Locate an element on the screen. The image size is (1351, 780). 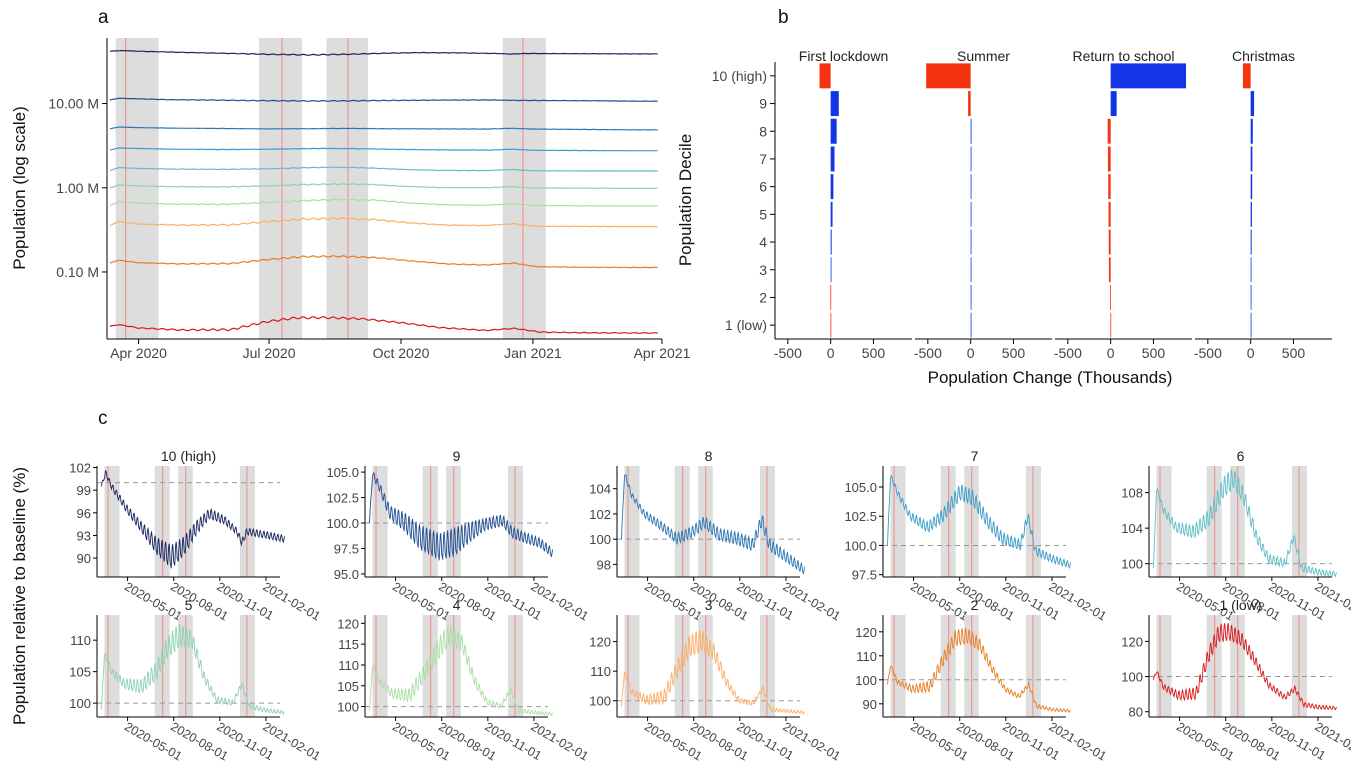
panel-b-facet-title: Summer is located at coordinates (983, 56).